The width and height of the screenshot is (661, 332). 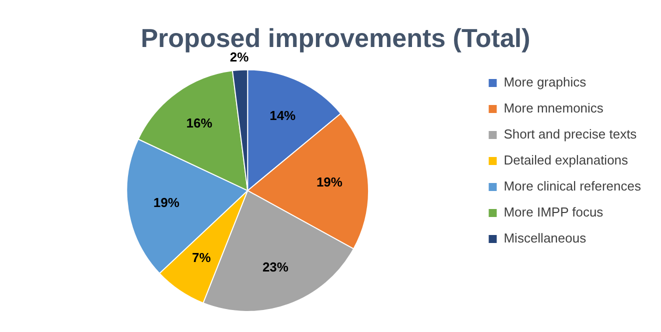 I want to click on legend-label: More IMPP focus, so click(x=554, y=212).